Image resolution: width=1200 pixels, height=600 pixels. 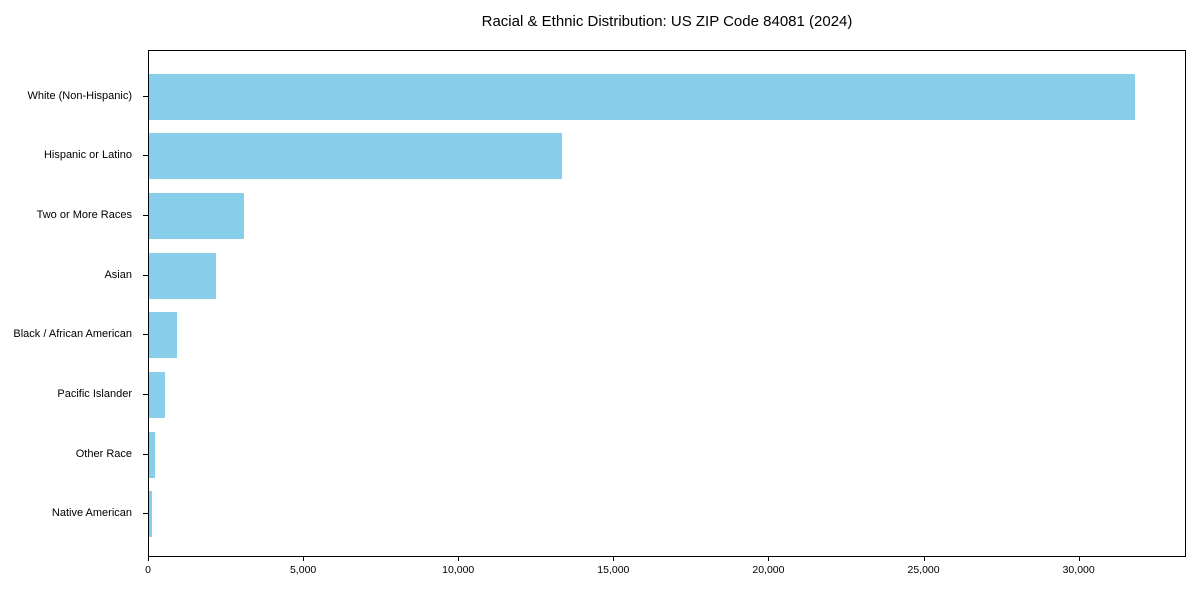 What do you see at coordinates (182, 275) in the screenshot?
I see `bar-asian` at bounding box center [182, 275].